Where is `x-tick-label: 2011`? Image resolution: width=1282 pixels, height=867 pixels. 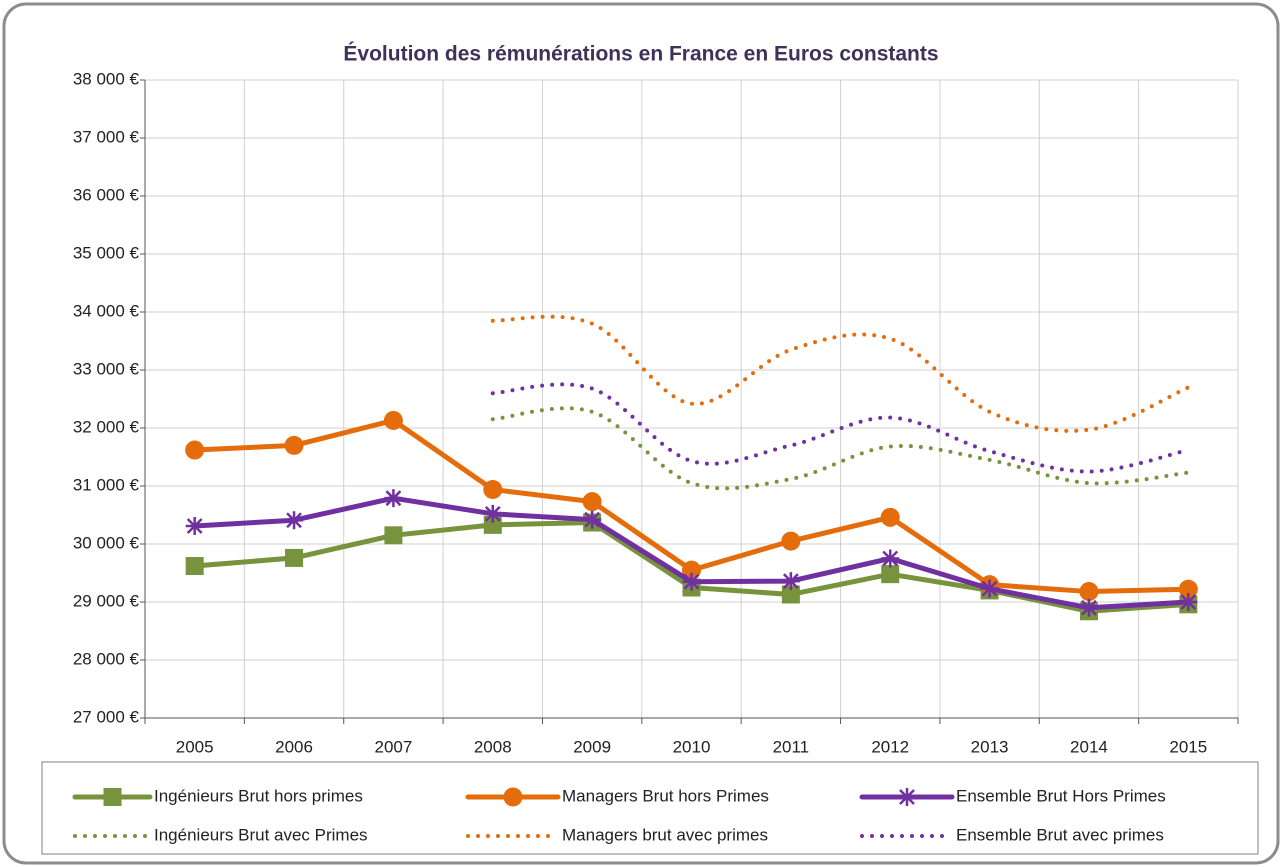
x-tick-label: 2011 is located at coordinates (791, 746).